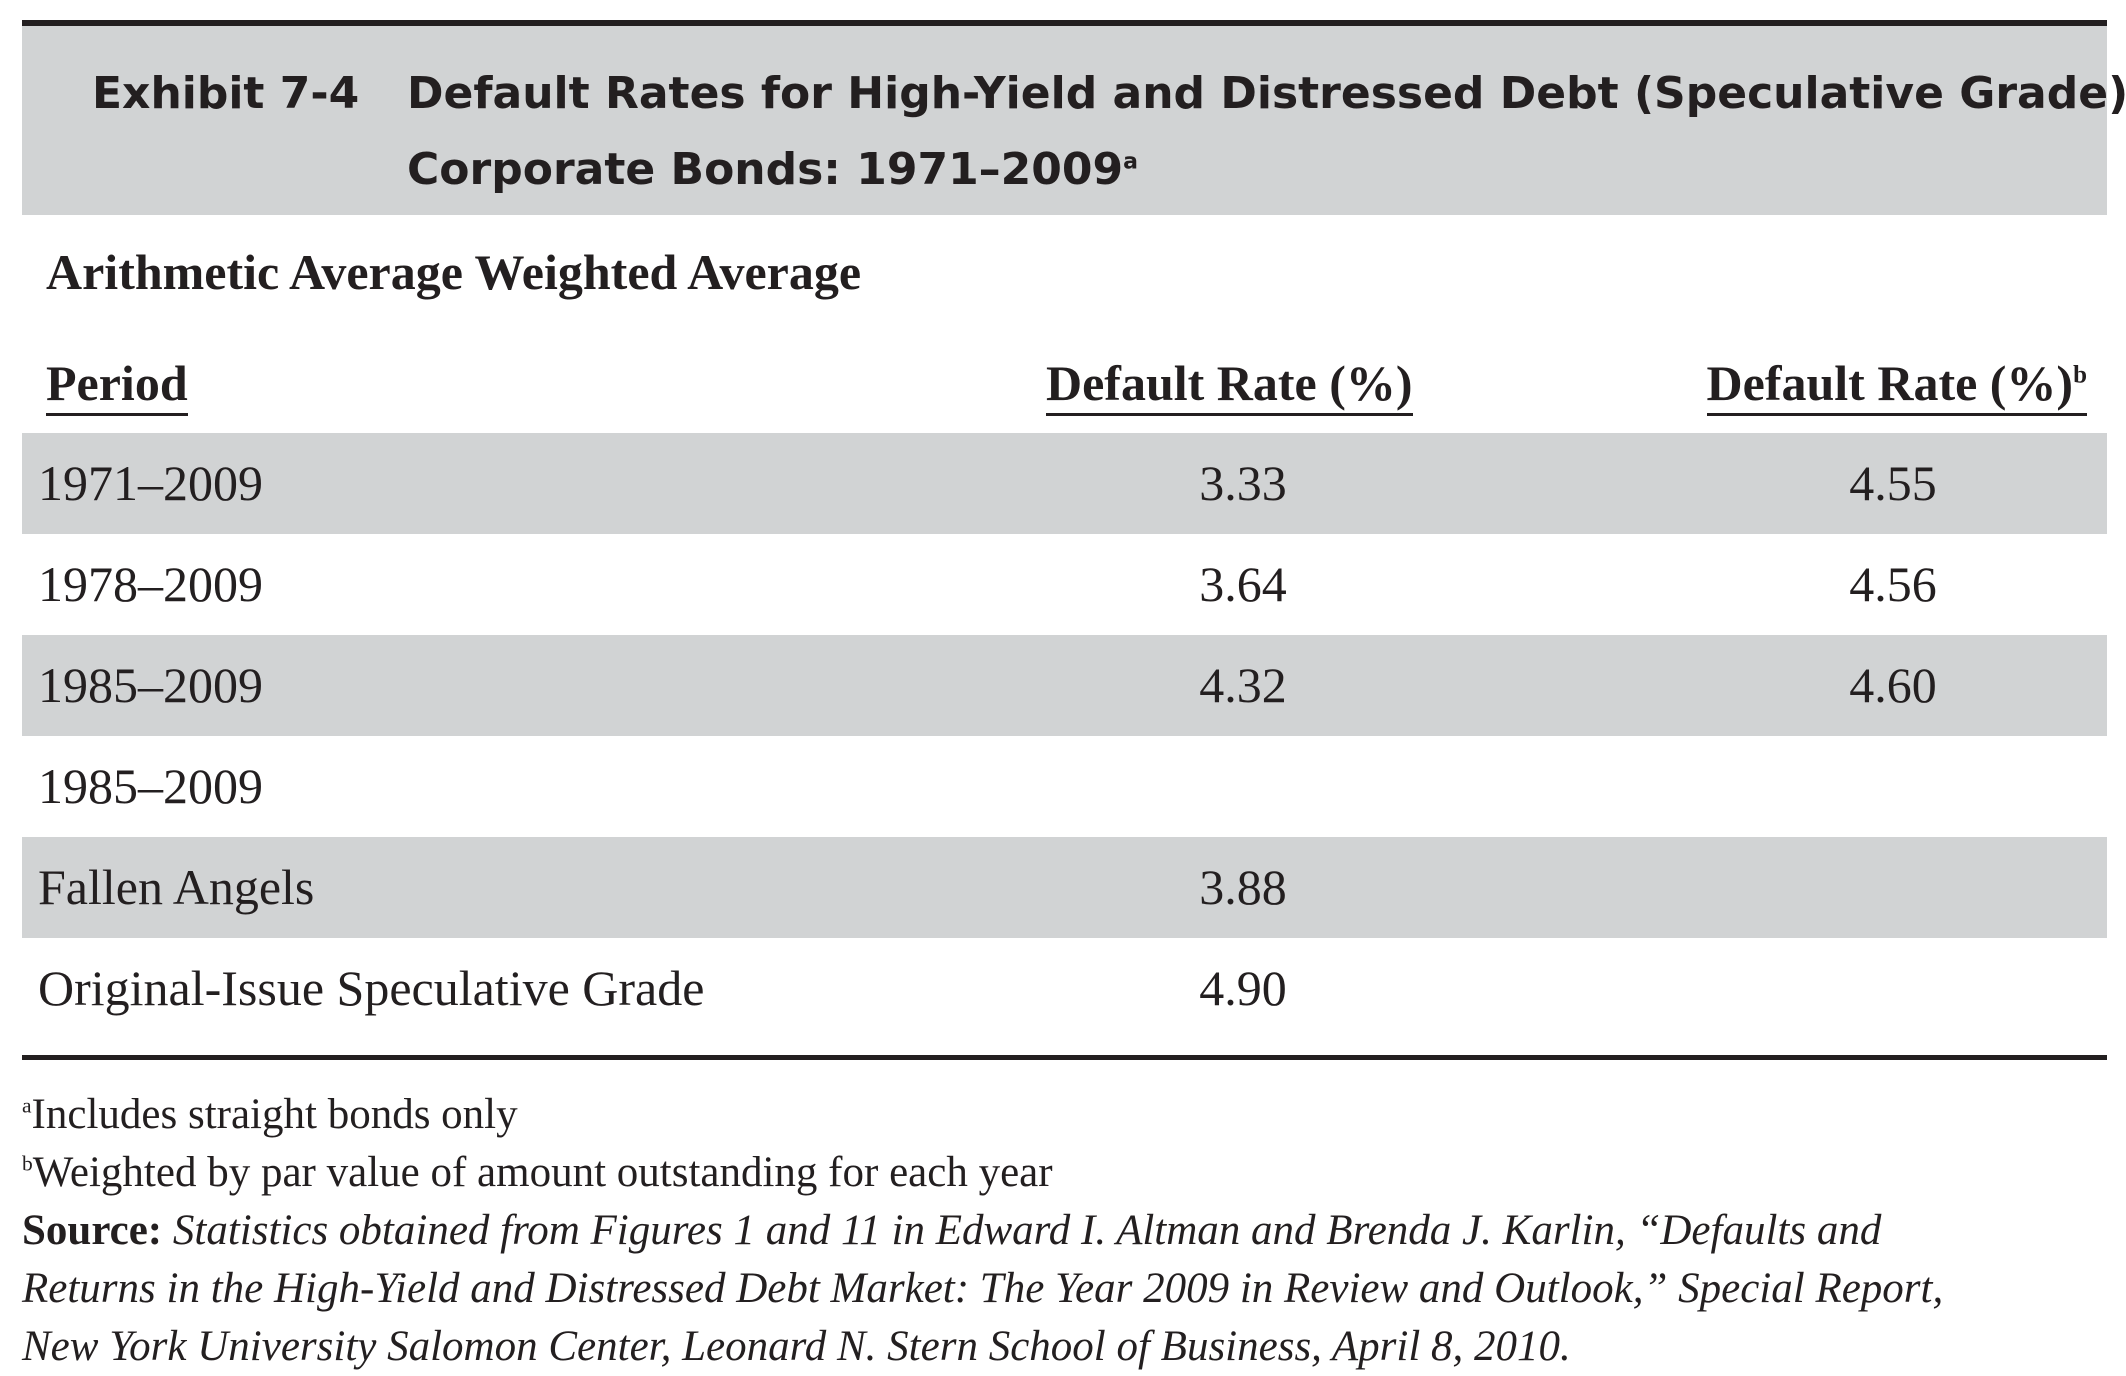  What do you see at coordinates (1064, 584) in the screenshot?
I see `table-row: 1978–2009 3.64 4.56` at bounding box center [1064, 584].